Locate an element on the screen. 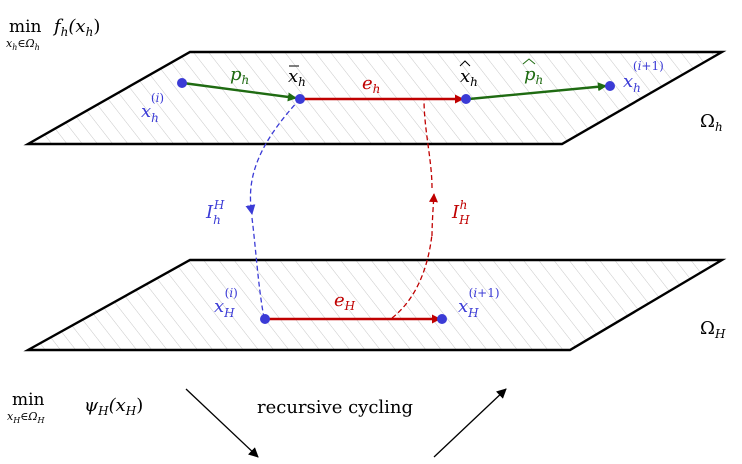  arrow-p-hat-h is located at coordinates (537, 91).